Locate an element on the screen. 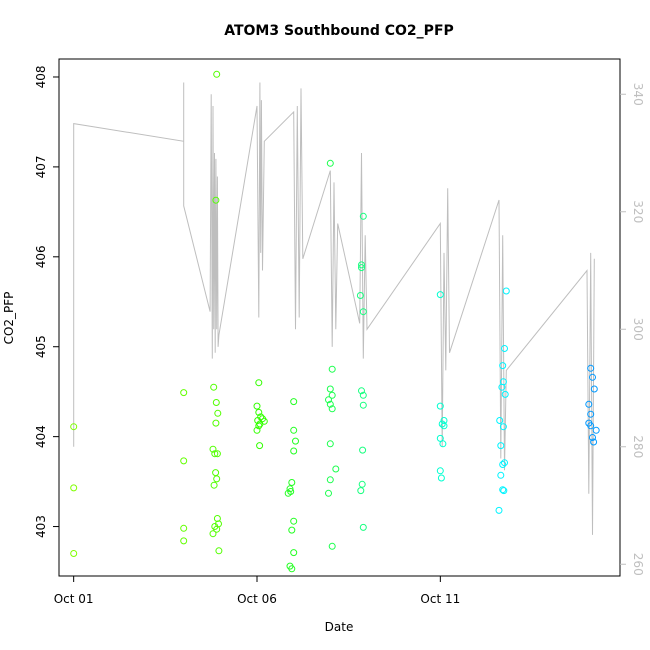  chart-title: ATOM3 Southbound CO2_PFP is located at coordinates (339, 31).